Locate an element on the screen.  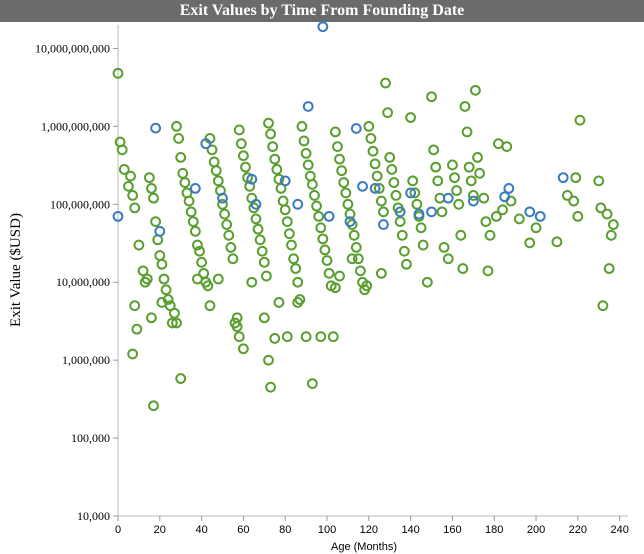
x-tick-label: 20 is located at coordinates (160, 530).